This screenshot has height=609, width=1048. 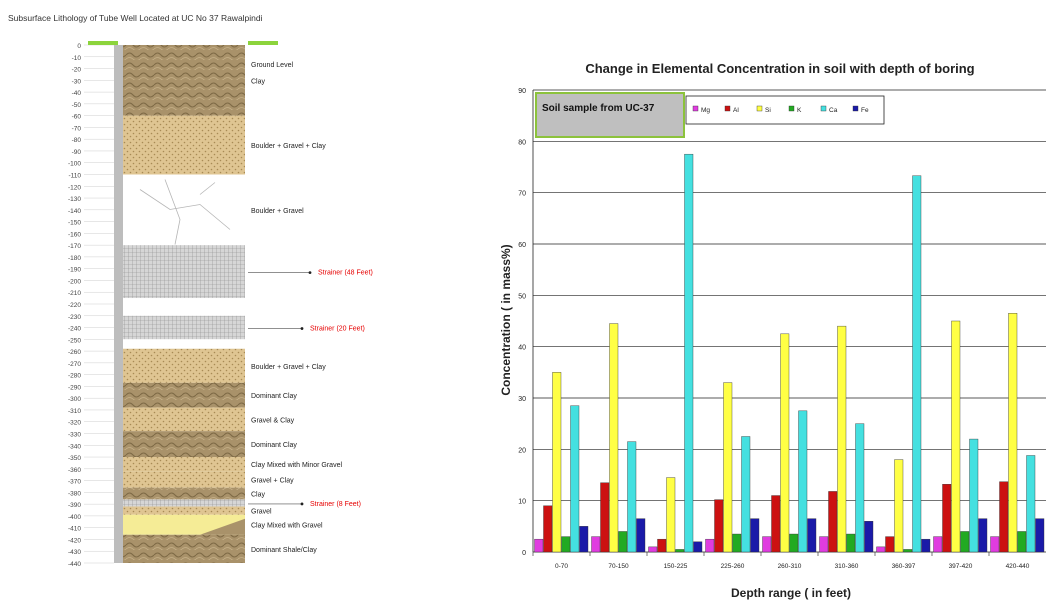 What do you see at coordinates (790, 566) in the screenshot?
I see `x-tick-label: 260-310` at bounding box center [790, 566].